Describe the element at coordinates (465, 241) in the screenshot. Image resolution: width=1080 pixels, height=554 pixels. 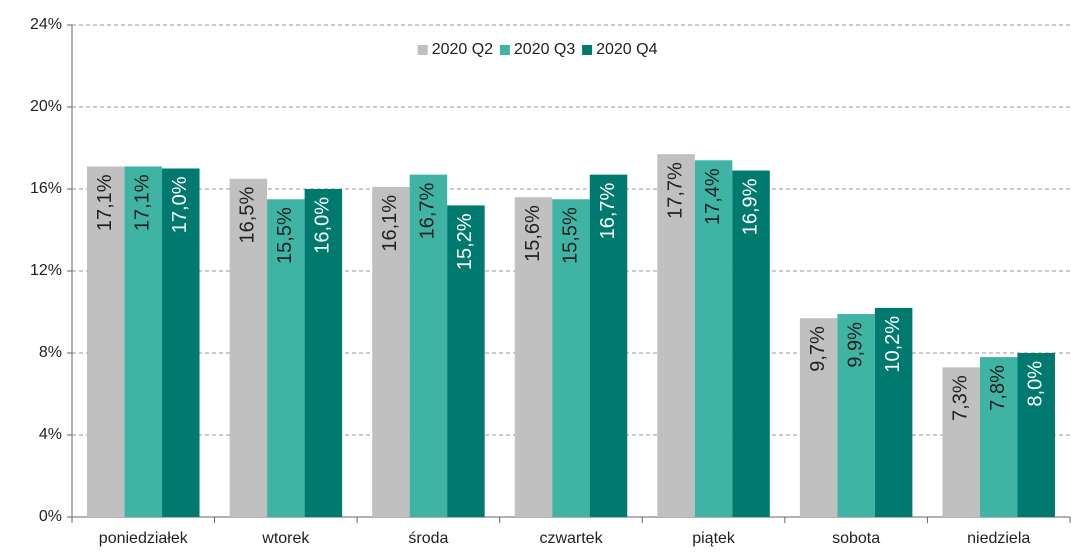
I see `value-label: 15,2%` at that location.